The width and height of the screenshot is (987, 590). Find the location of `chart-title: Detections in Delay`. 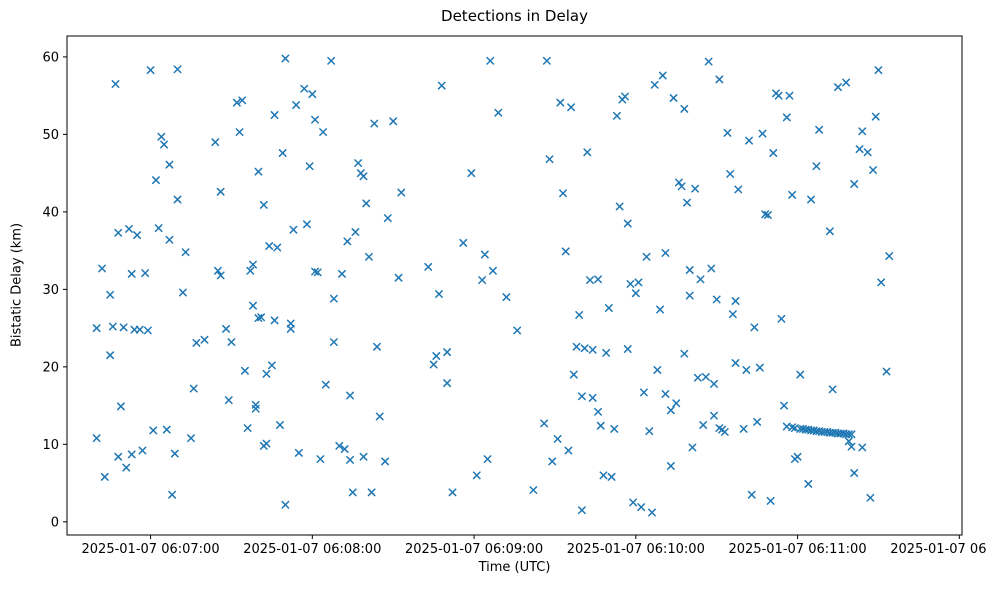

chart-title: Detections in Delay is located at coordinates (514, 16).